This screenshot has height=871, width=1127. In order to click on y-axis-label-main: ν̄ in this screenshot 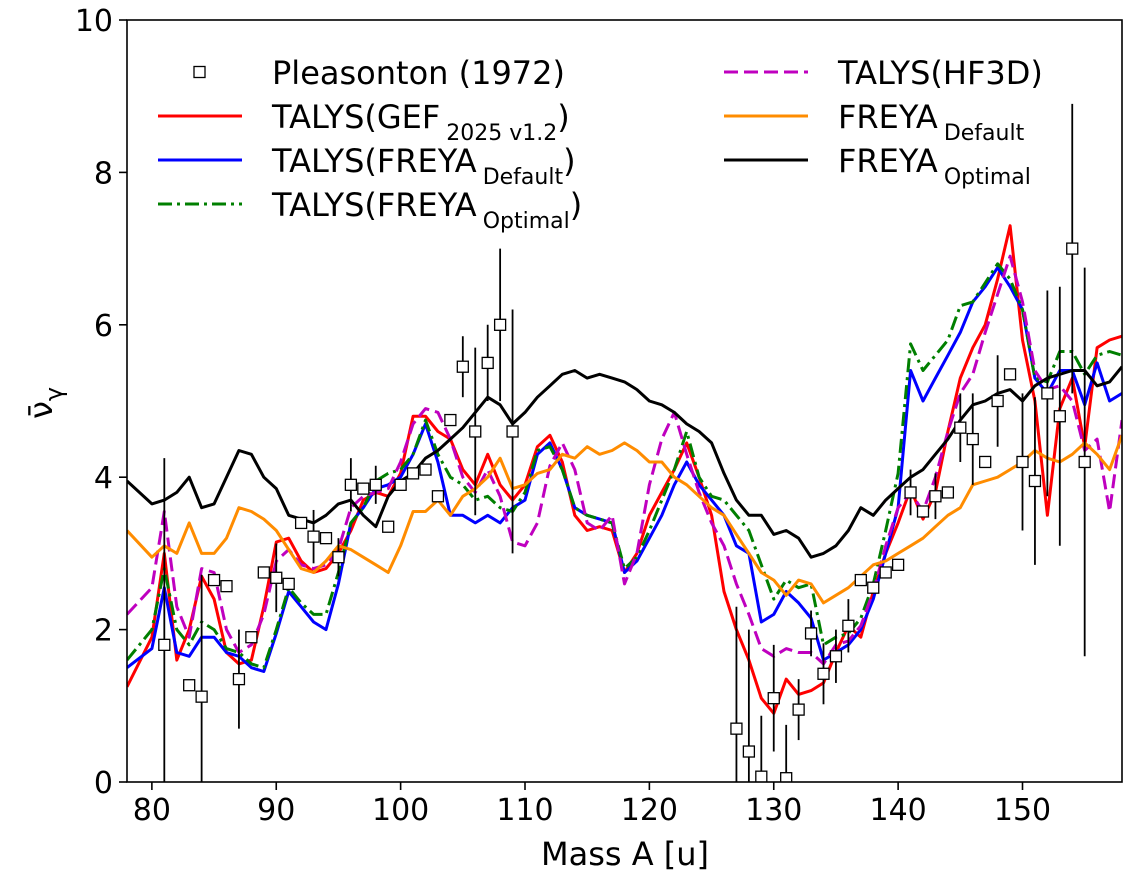, I will do `click(41, 410)`.